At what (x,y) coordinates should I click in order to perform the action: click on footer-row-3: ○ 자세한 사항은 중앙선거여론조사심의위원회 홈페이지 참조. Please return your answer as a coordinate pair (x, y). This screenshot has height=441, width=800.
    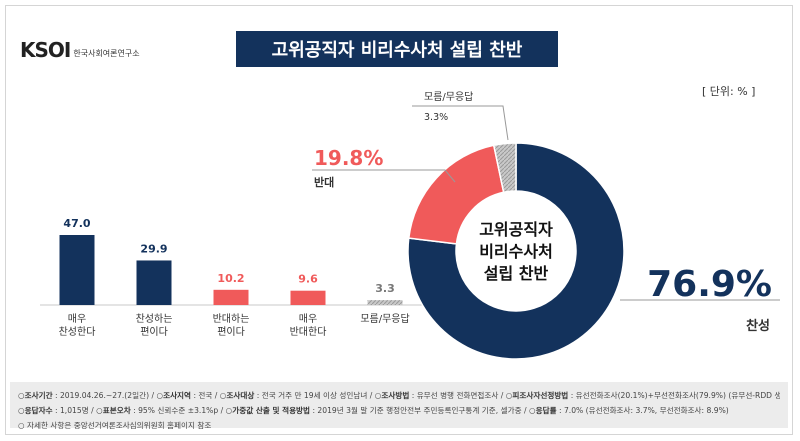
    Looking at the image, I should click on (115, 425).